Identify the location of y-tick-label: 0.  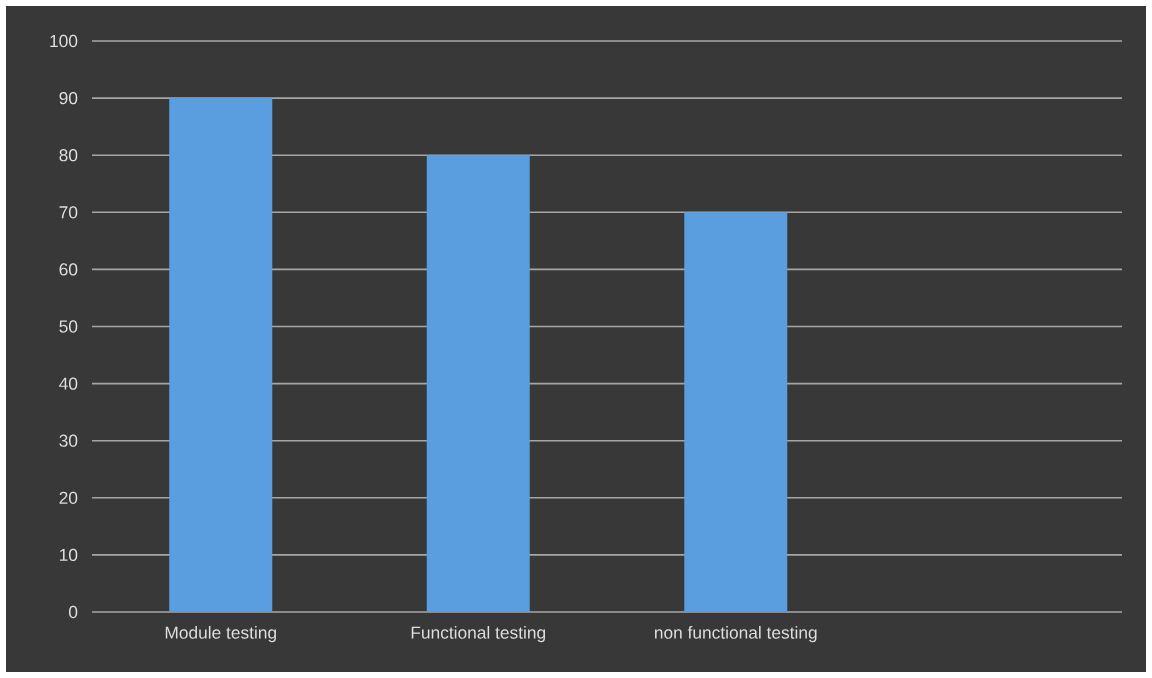
(73, 612).